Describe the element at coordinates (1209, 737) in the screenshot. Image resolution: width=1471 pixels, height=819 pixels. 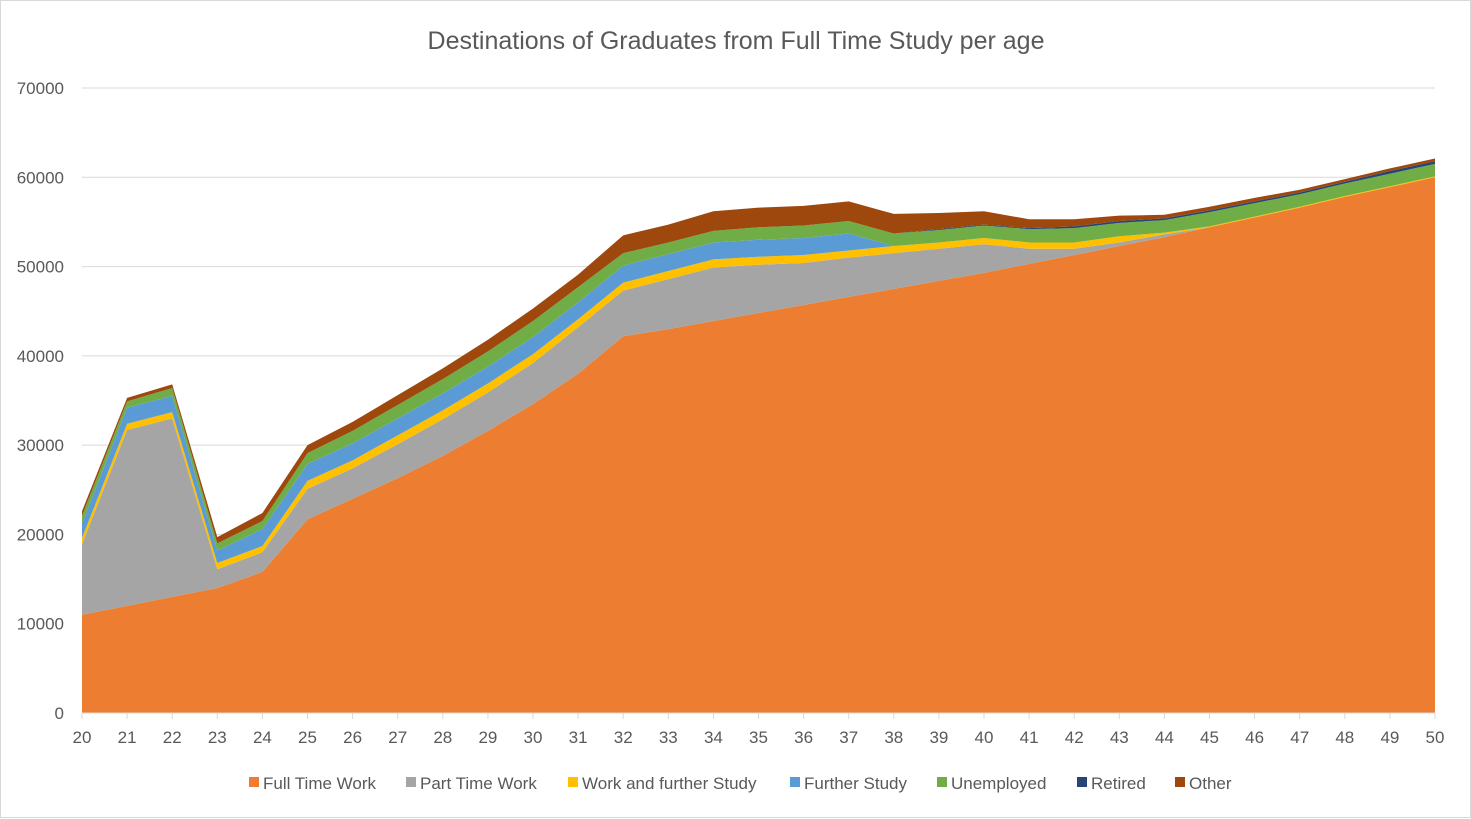
I see `x-tick-label: 45` at that location.